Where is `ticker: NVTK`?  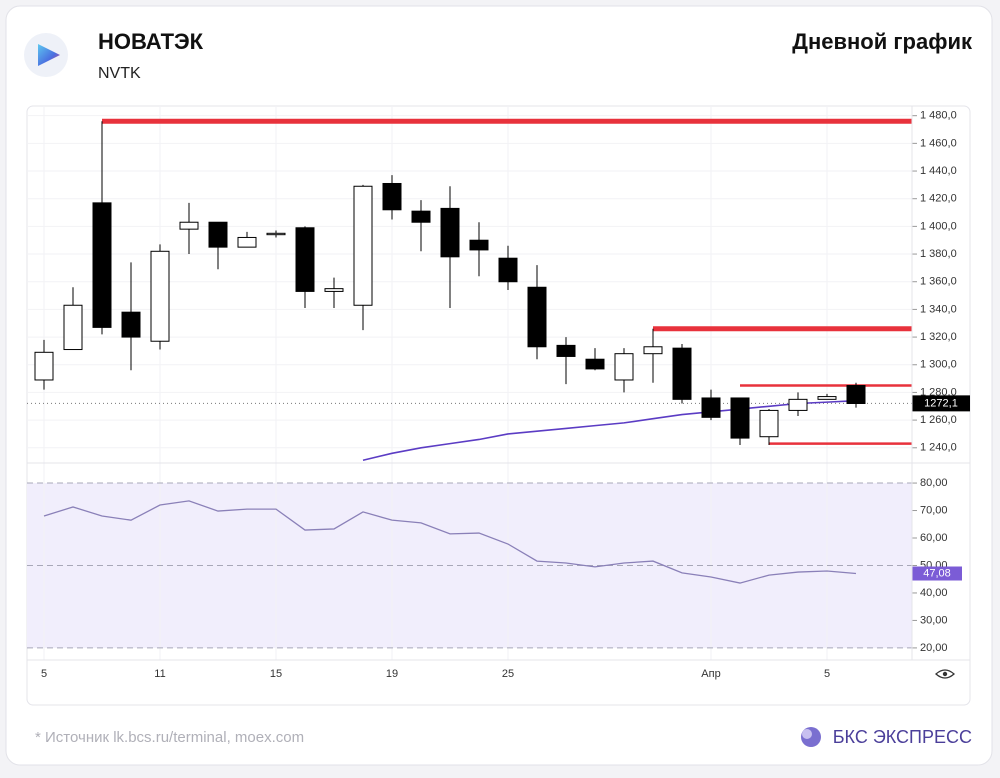 ticker: NVTK is located at coordinates (119, 73).